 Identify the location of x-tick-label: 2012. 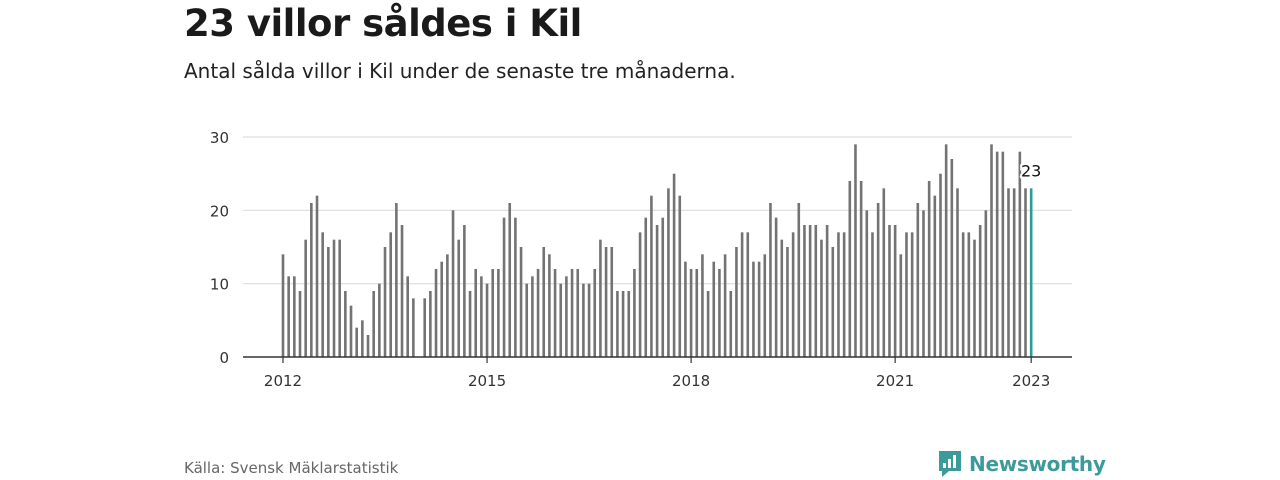
(283, 381).